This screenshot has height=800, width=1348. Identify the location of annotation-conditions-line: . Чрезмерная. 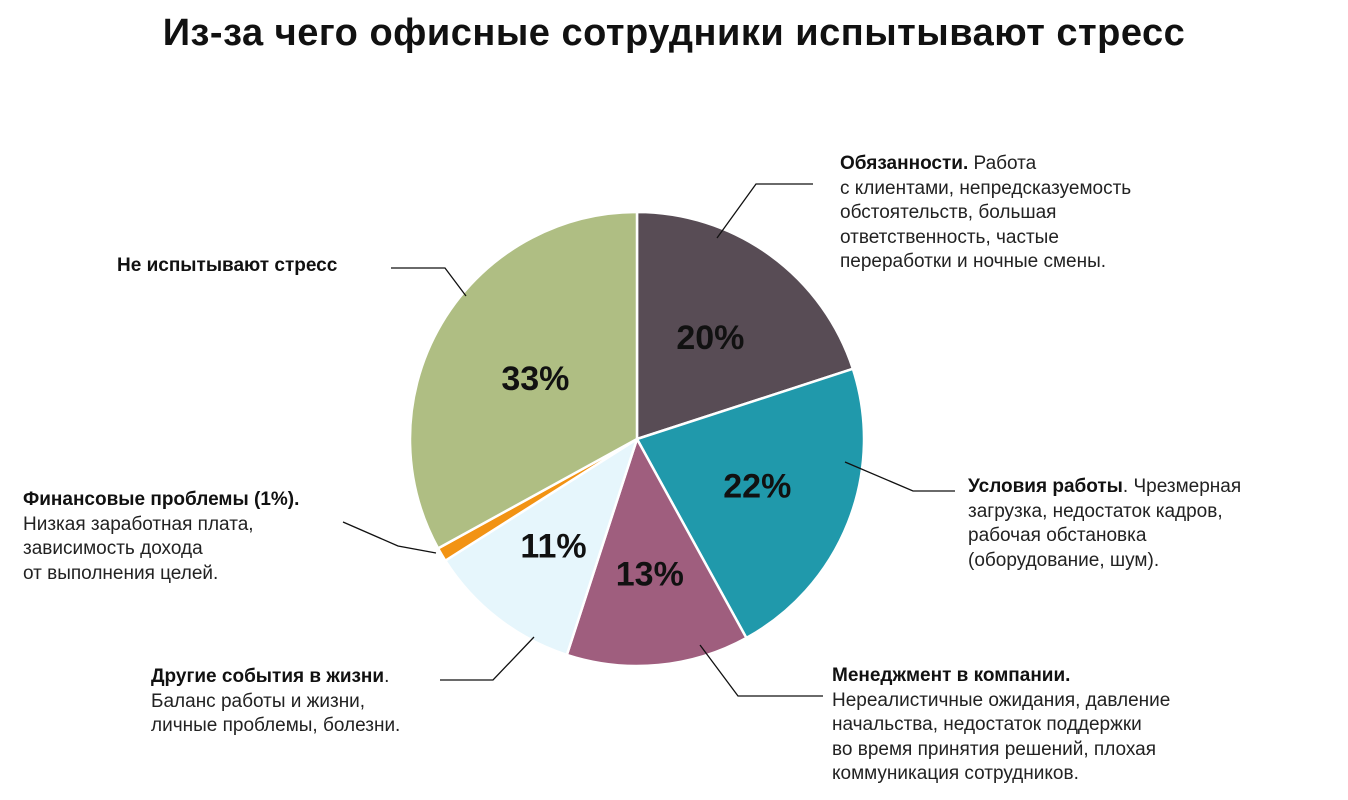
(1182, 486).